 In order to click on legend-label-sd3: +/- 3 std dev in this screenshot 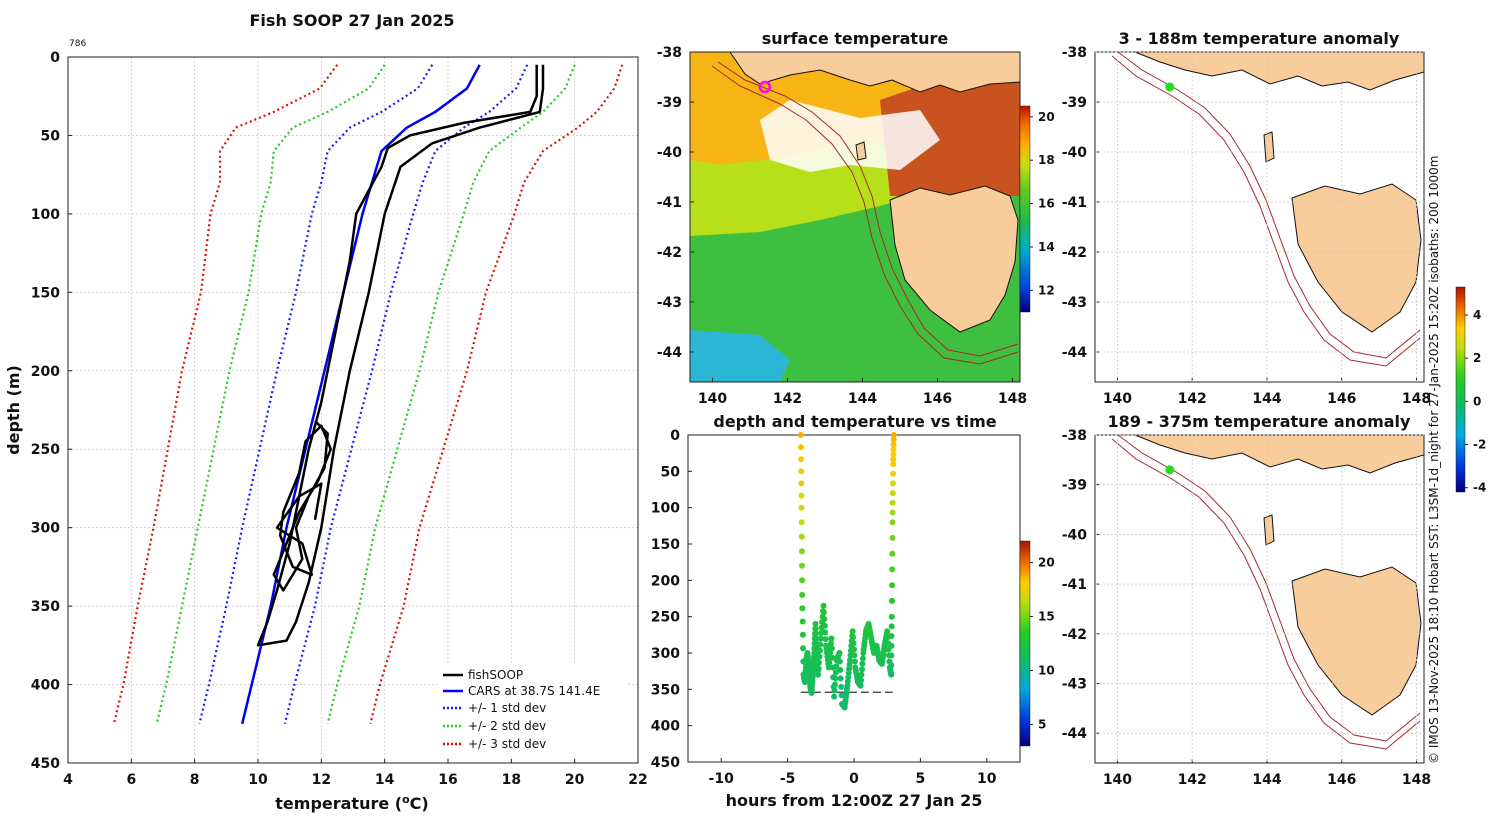, I will do `click(507, 744)`.